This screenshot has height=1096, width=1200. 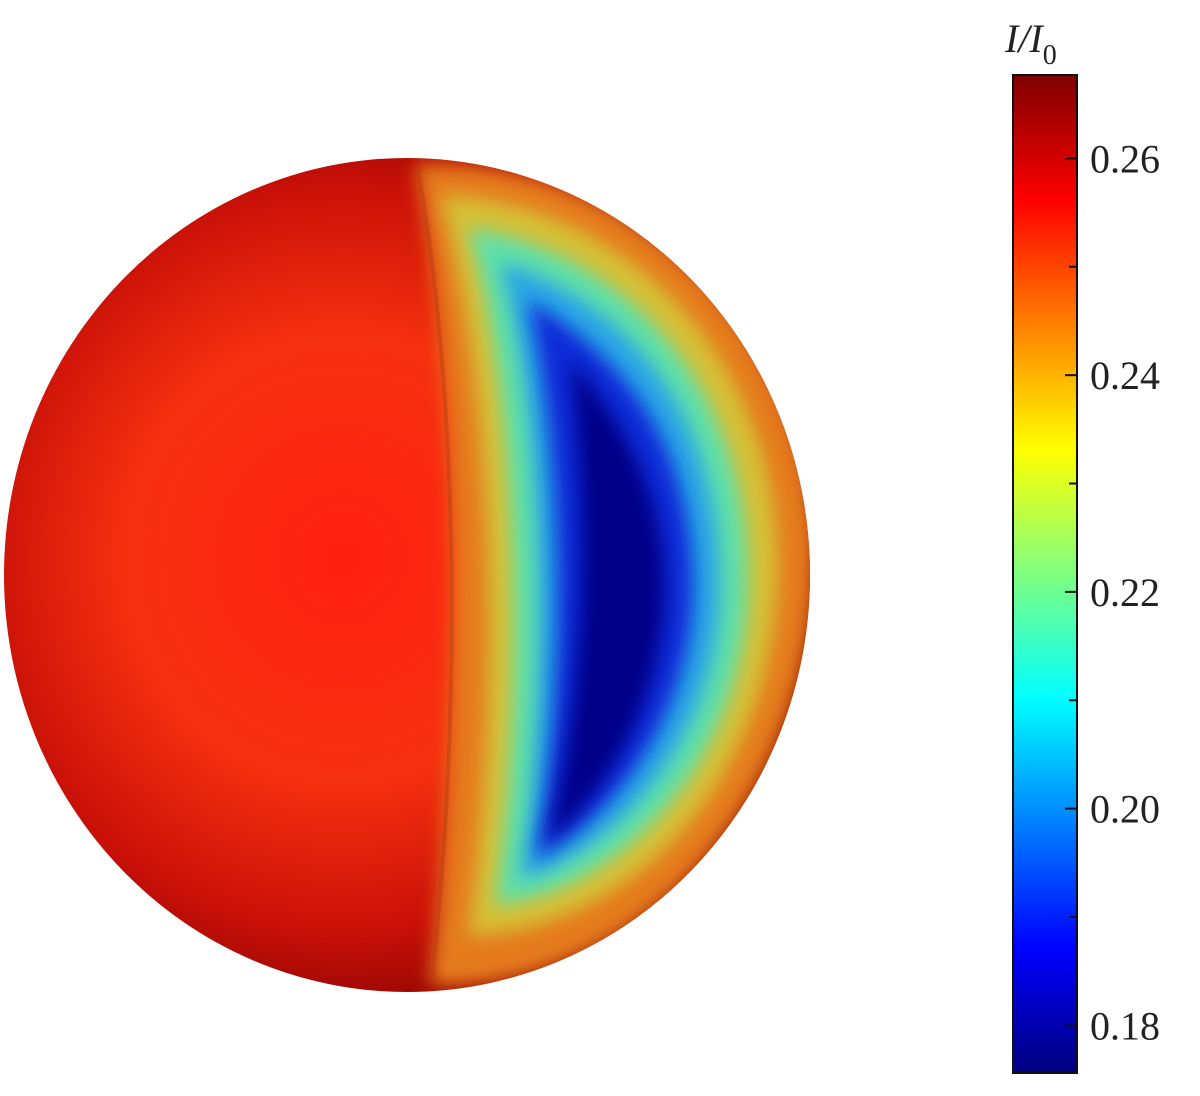 I want to click on colorbar: 0.26 0.24 0.22 0.20 0.18 I/I0, so click(x=1082, y=545).